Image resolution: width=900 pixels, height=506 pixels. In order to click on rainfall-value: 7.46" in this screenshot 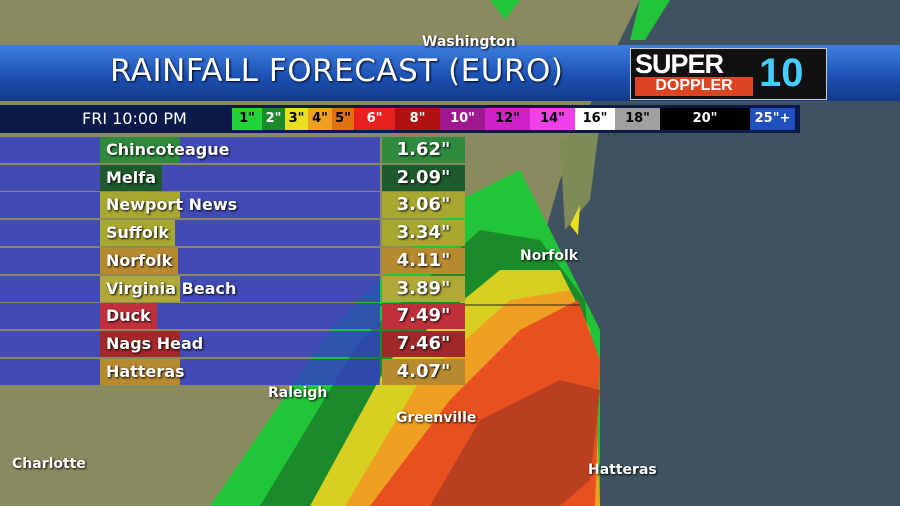, I will do `click(423, 343)`.